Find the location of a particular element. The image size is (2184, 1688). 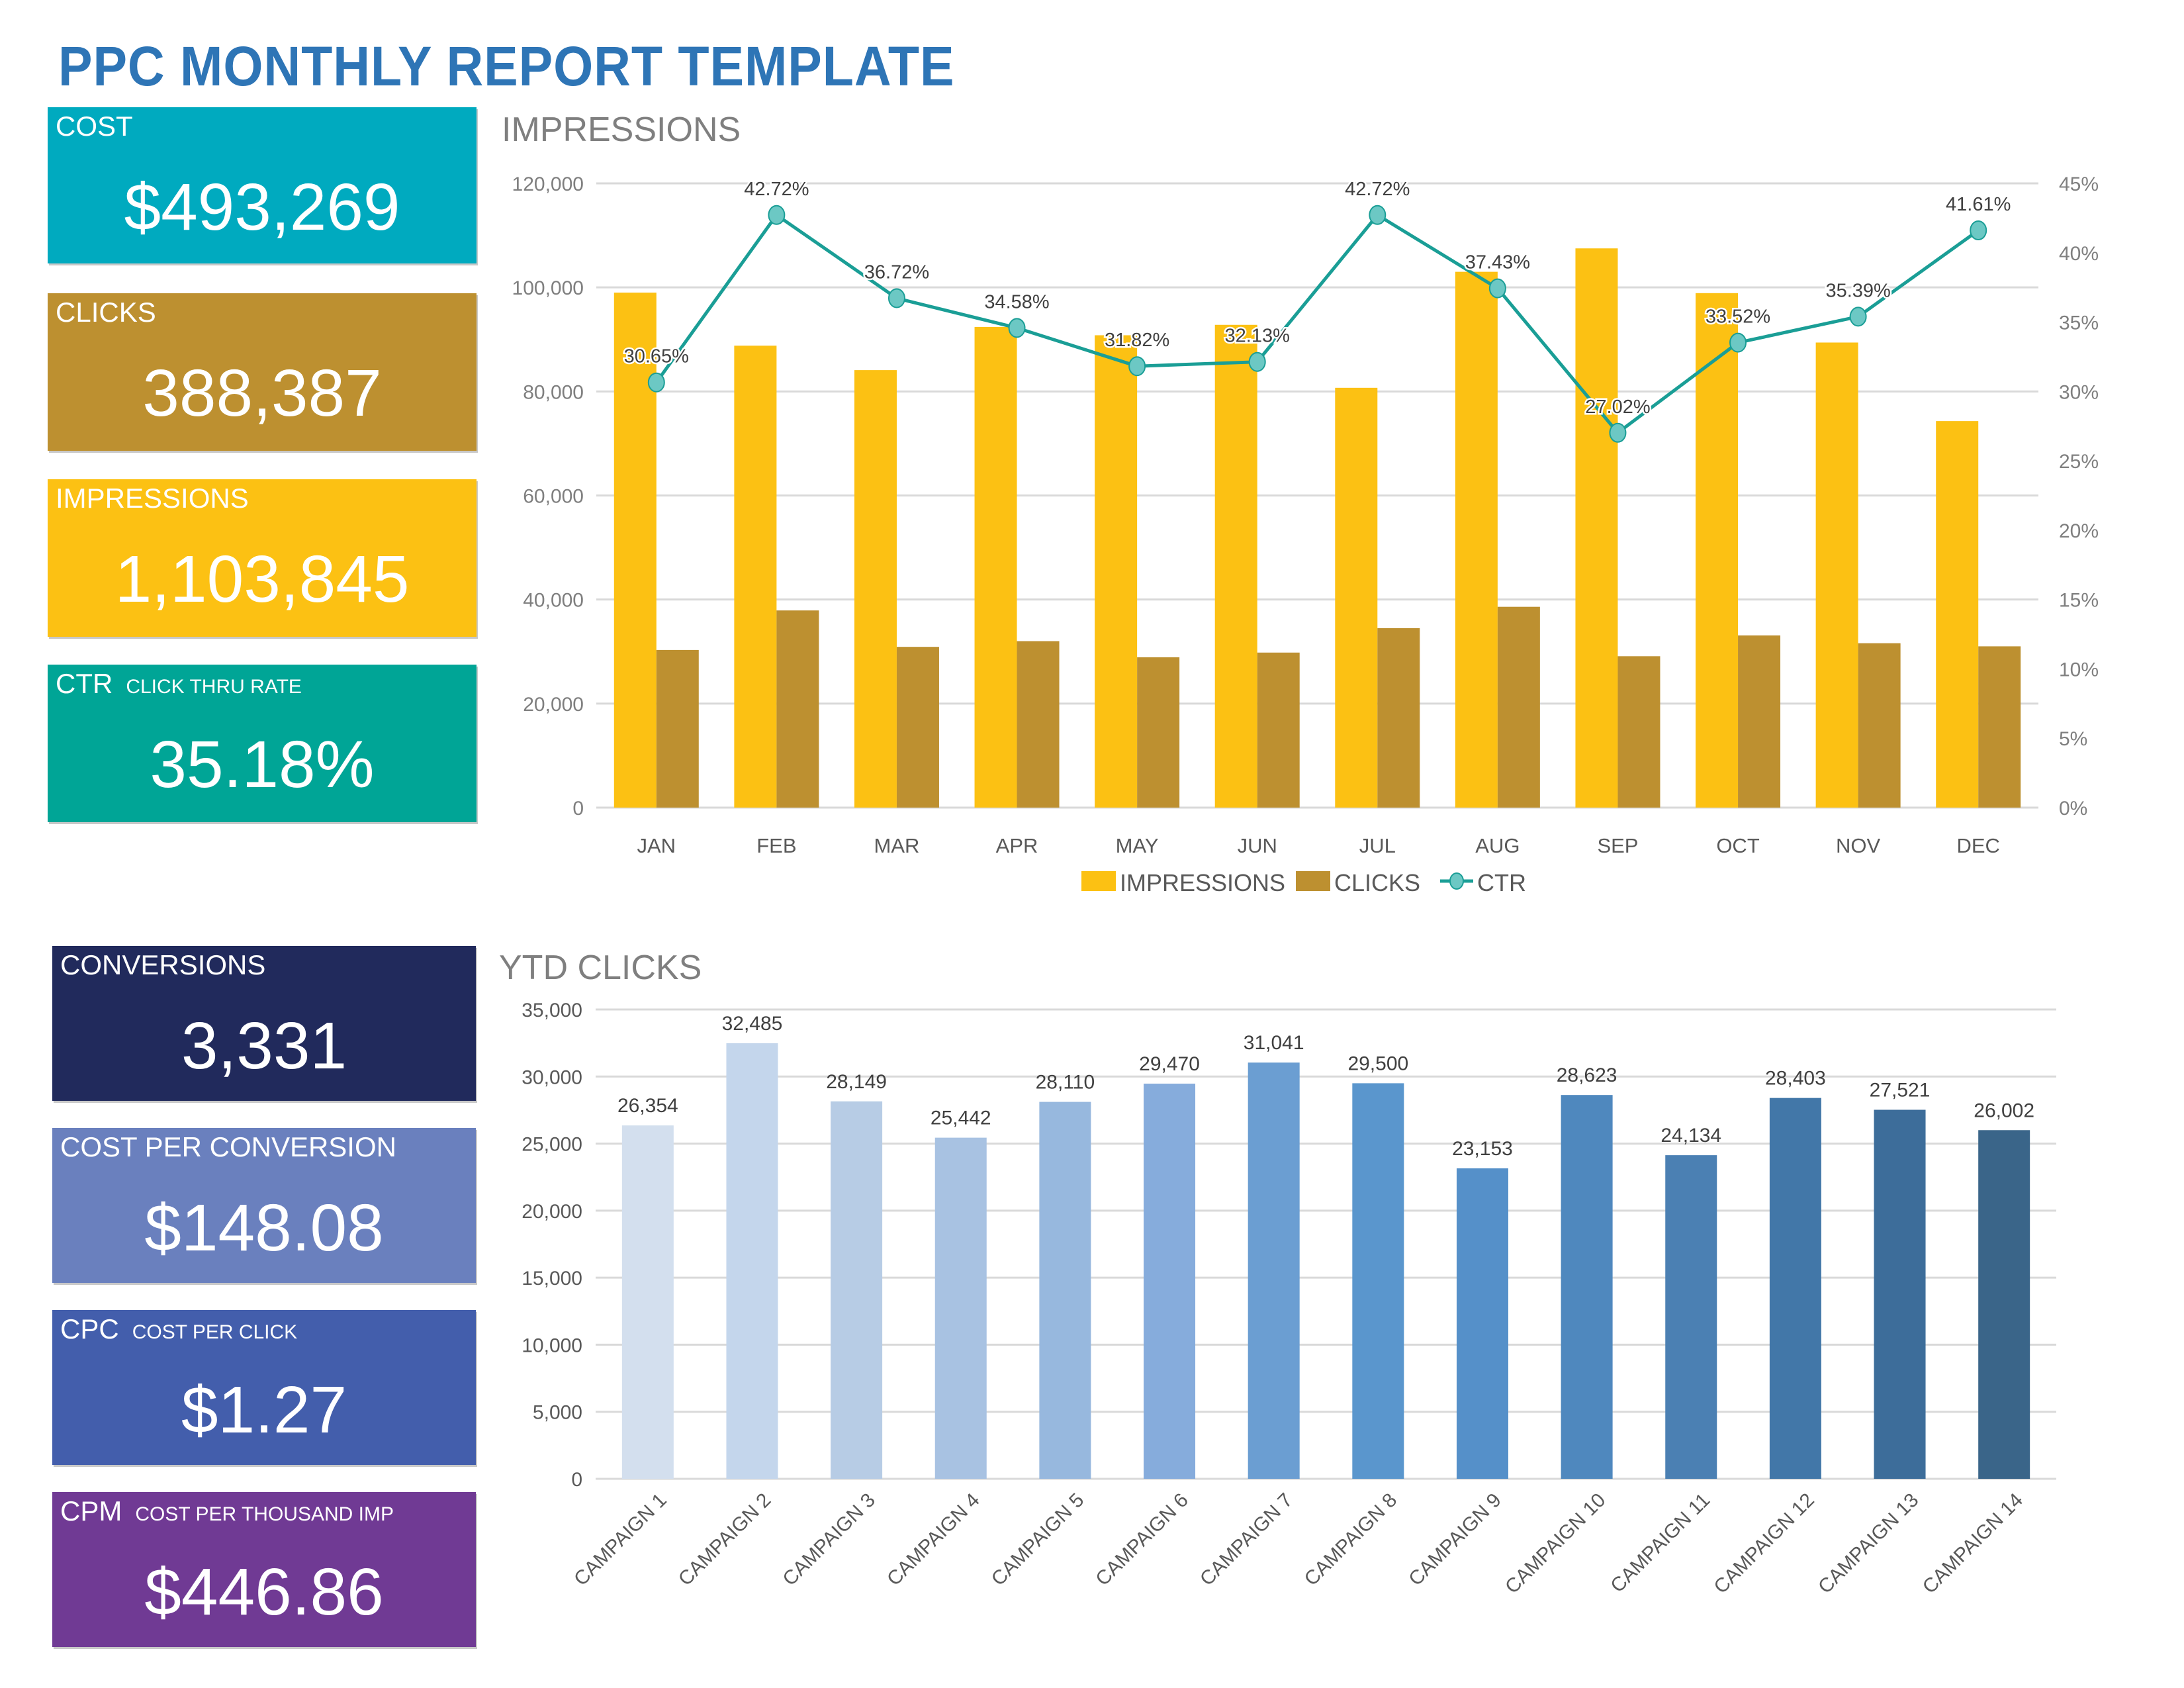

ctr-data-label: 27.02% is located at coordinates (1618, 407).